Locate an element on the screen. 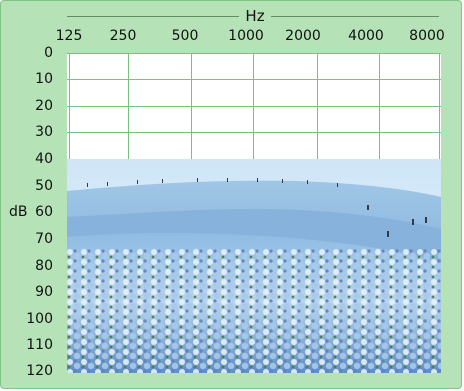 This screenshot has height=391, width=464. y-tick-60: 60 is located at coordinates (44, 212).